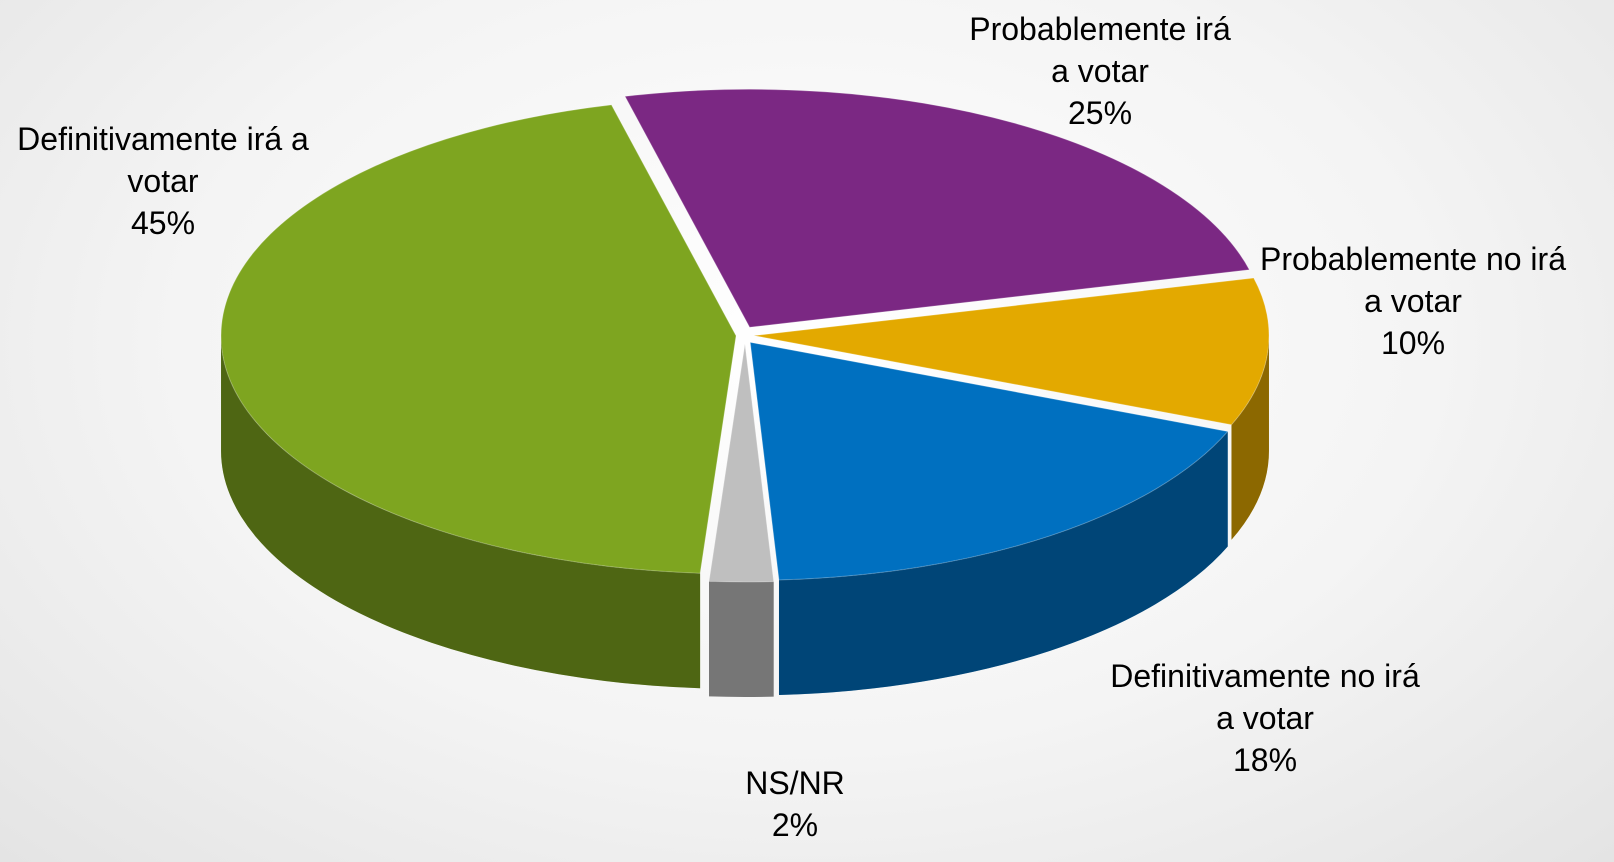  Describe the element at coordinates (1100, 50) in the screenshot. I see `category-label: Probablemente irá a votar` at that location.